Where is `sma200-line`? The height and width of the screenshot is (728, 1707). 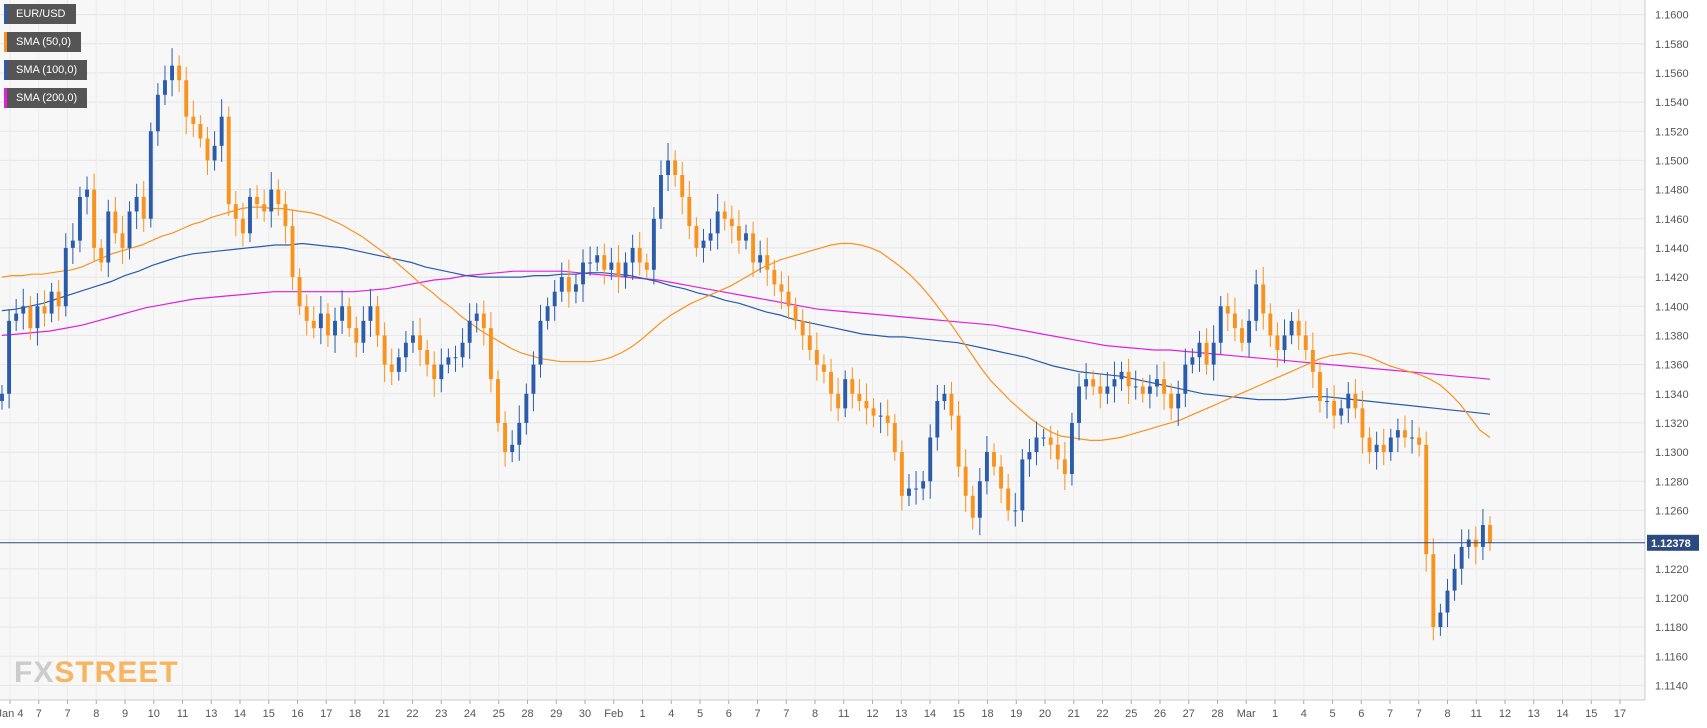 sma200-line is located at coordinates (746, 325).